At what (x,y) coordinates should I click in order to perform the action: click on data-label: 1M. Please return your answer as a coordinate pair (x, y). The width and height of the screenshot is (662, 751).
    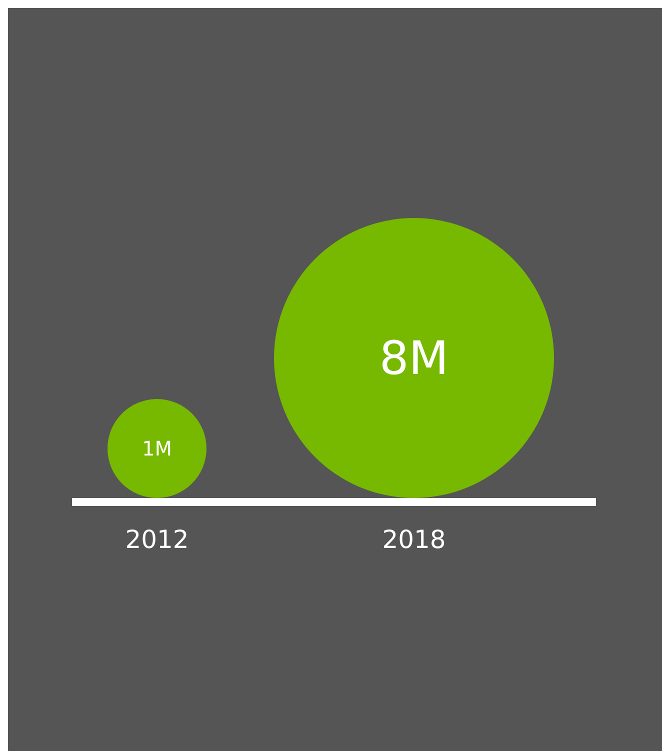
    Looking at the image, I should click on (157, 448).